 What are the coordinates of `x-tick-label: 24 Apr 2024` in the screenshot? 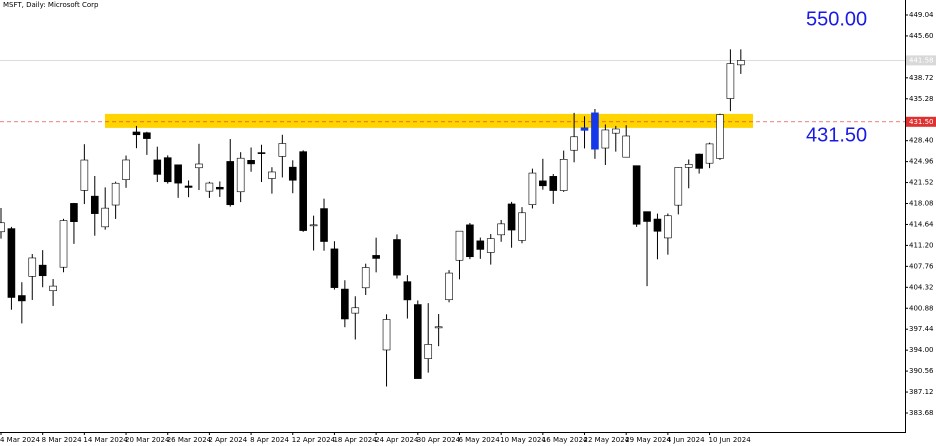 It's located at (397, 440).